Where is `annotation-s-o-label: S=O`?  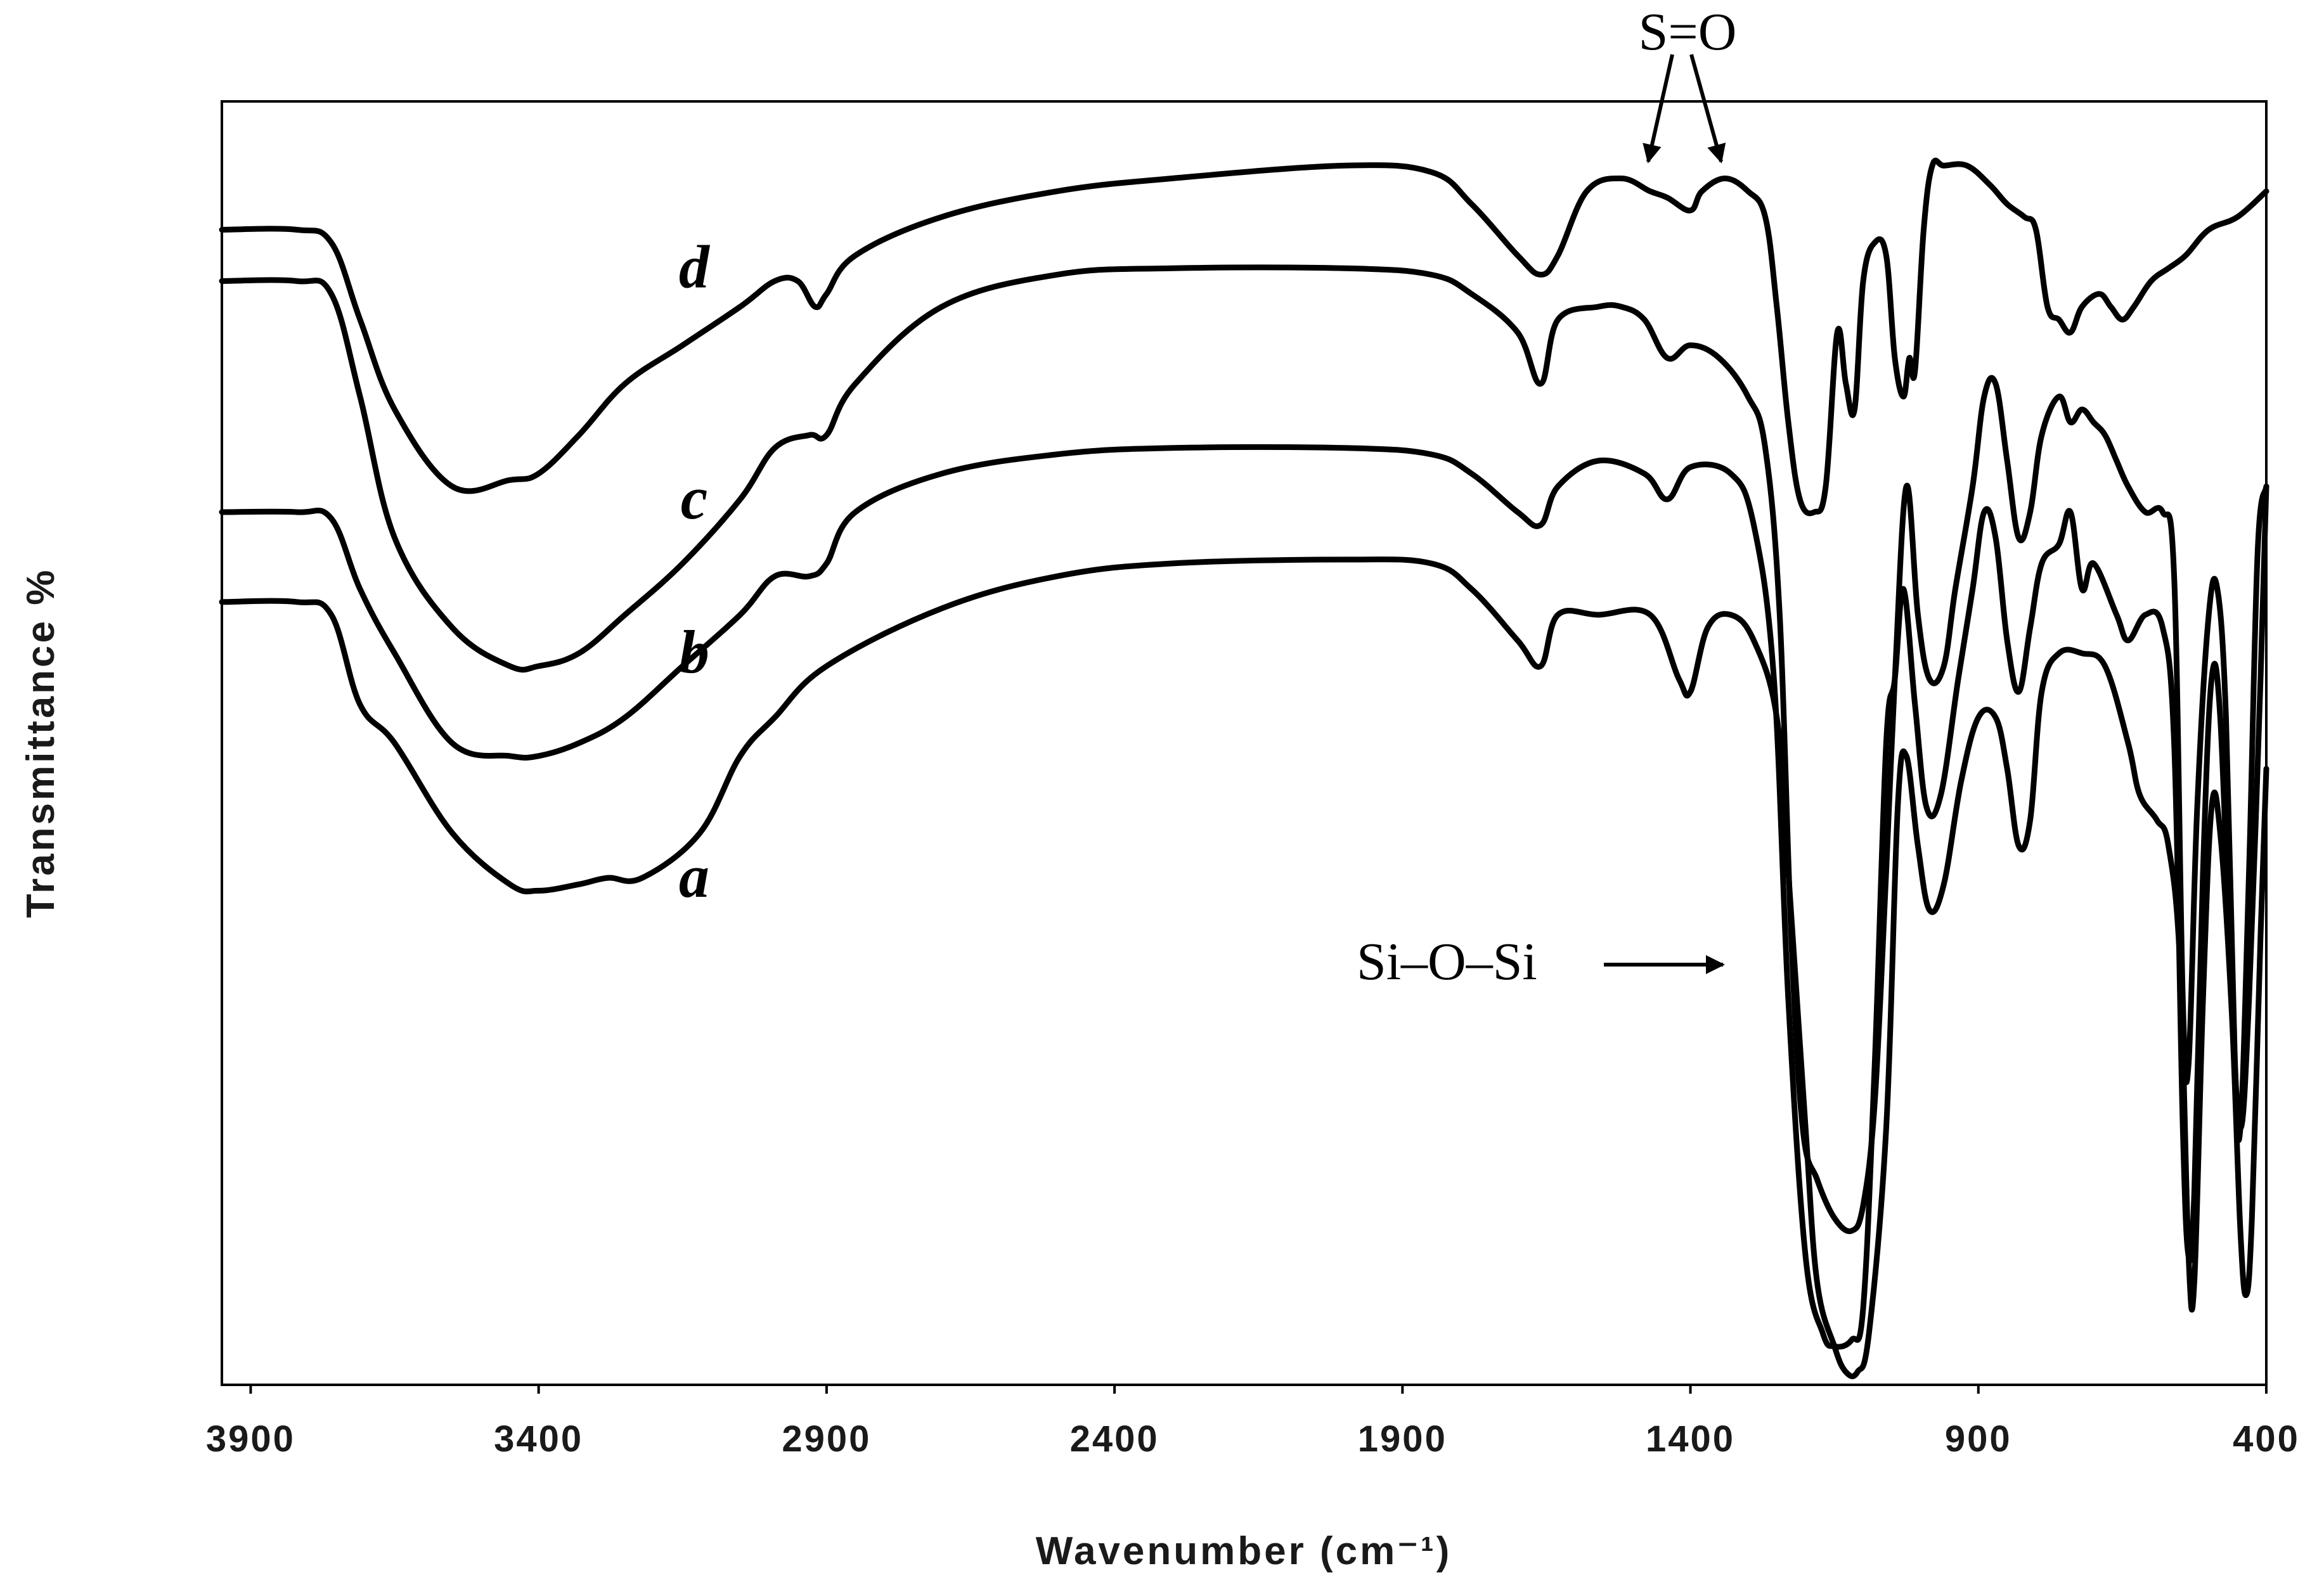 annotation-s-o-label: S=O is located at coordinates (1688, 32).